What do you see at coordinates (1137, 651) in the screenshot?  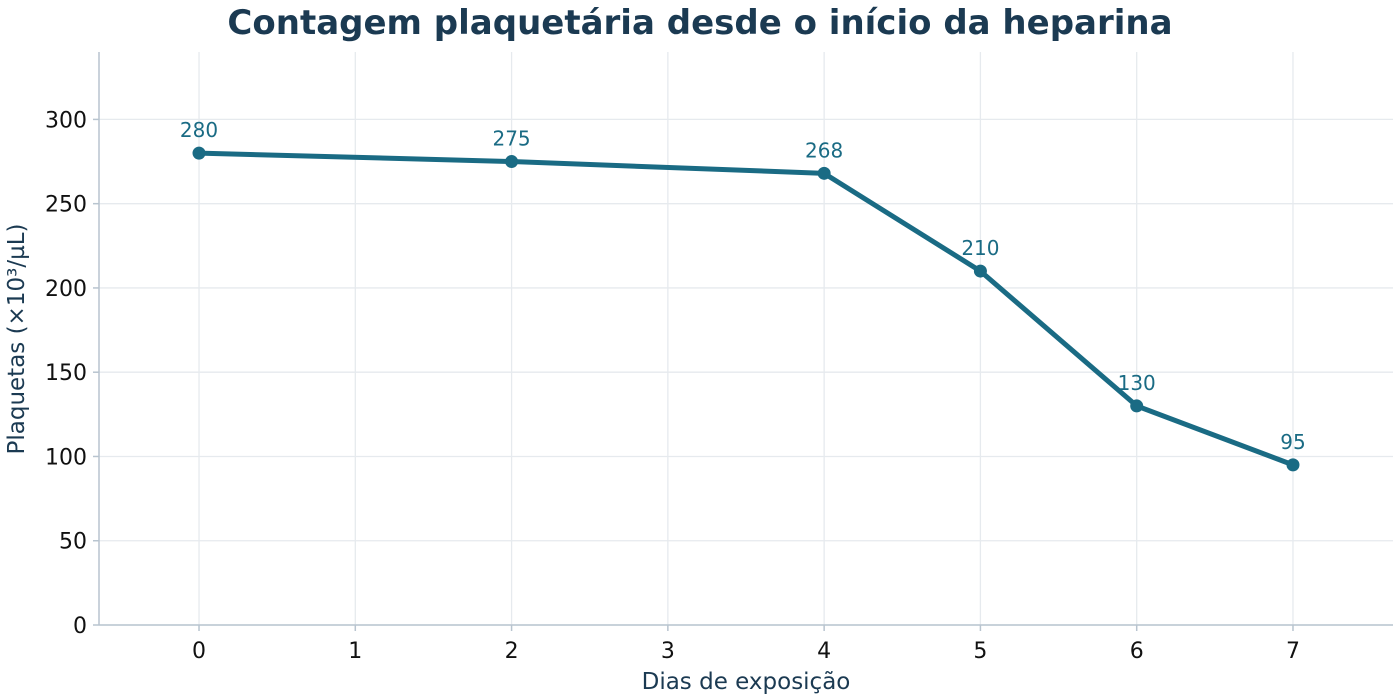 I see `x-tick-label: 6` at bounding box center [1137, 651].